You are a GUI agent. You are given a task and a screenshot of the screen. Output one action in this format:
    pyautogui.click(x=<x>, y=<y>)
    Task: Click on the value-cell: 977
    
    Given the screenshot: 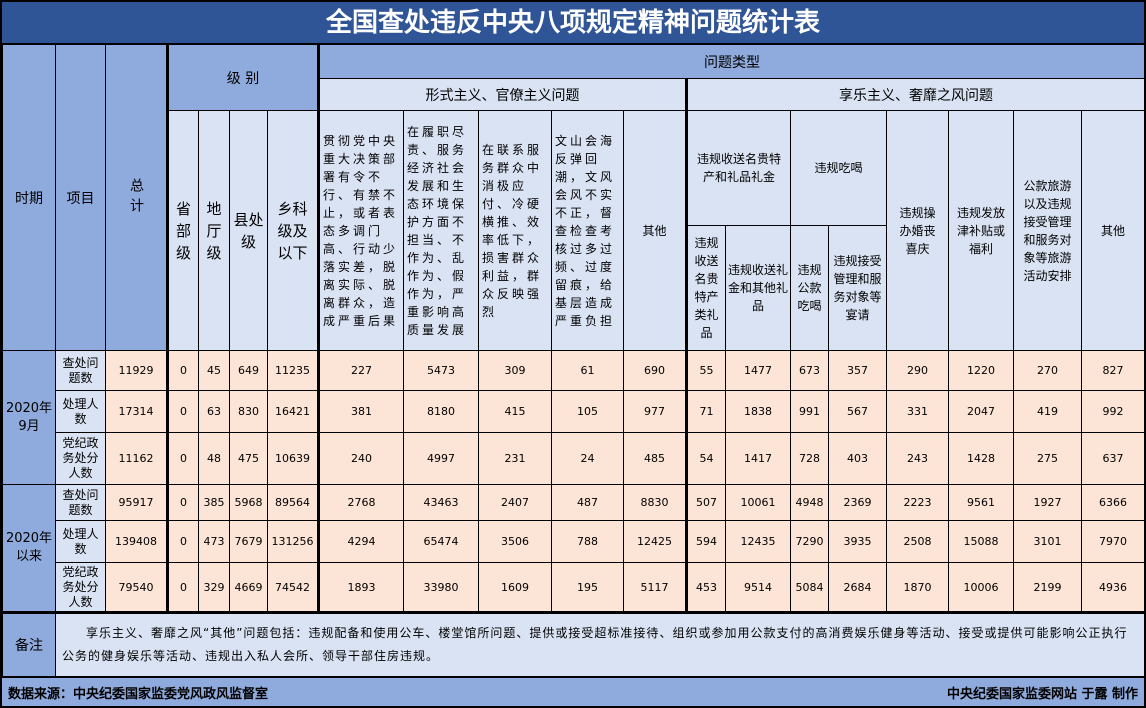 What is the action you would take?
    pyautogui.click(x=655, y=411)
    